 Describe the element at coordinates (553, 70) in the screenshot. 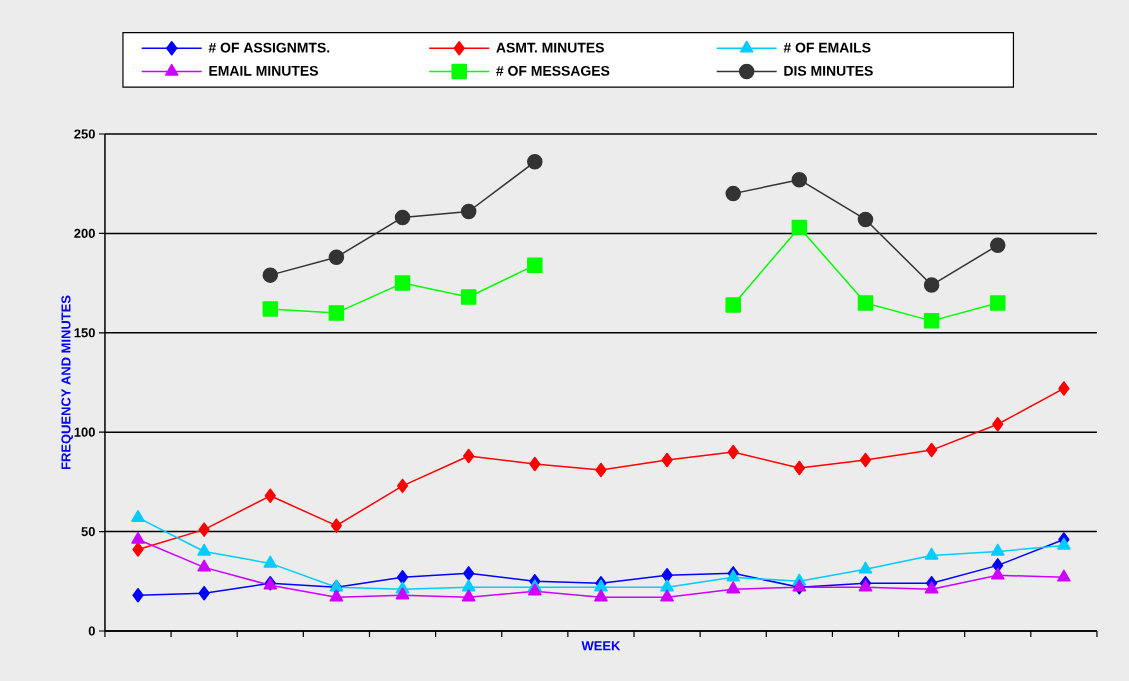

I see `legend-label: # OF MESSAGES` at that location.